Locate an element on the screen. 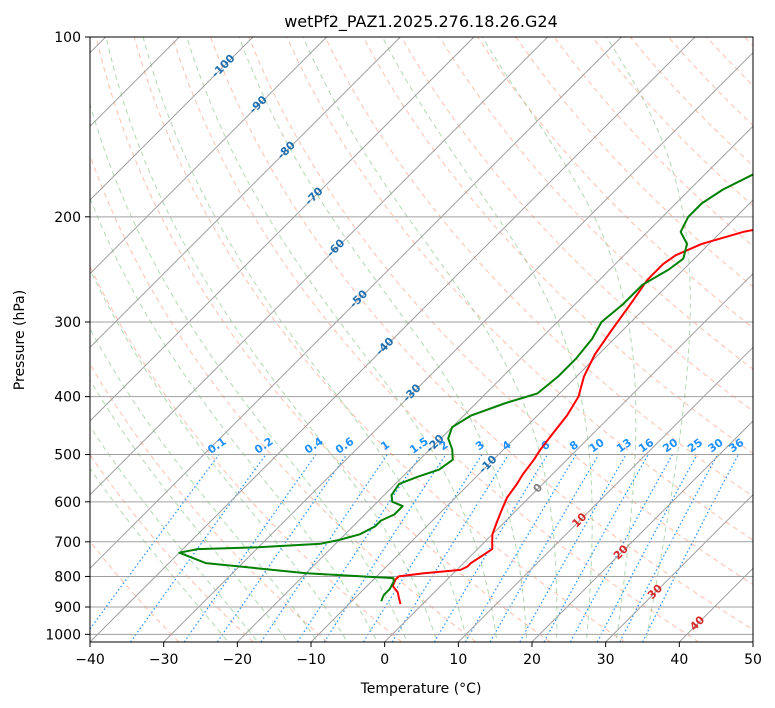 Image resolution: width=775 pixels, height=708 pixels. x-tick-label: −40 is located at coordinates (90, 660).